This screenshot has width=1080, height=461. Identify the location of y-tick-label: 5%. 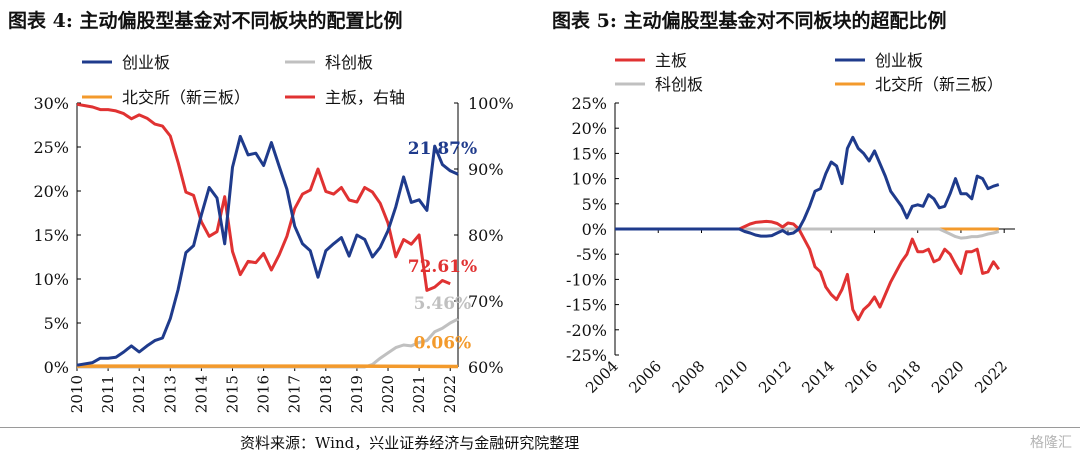
(594, 204).